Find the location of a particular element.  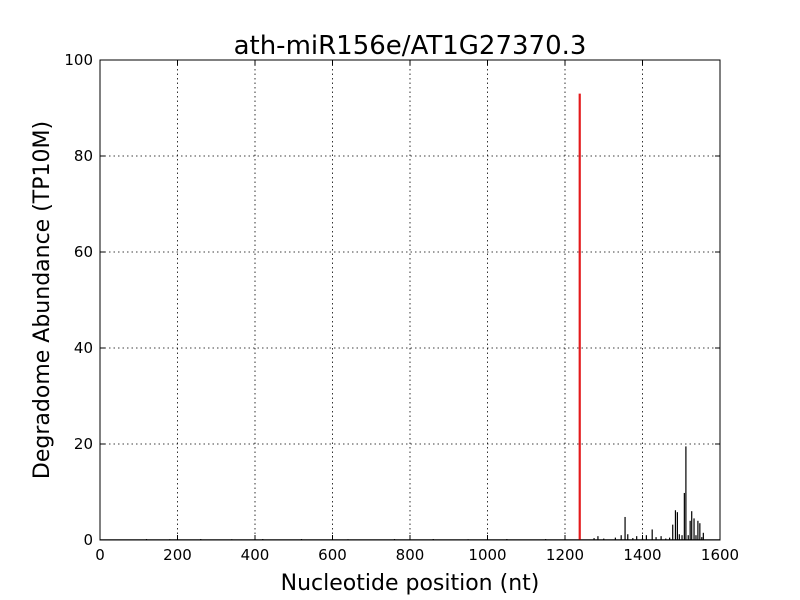

x-tick-label: 1400 is located at coordinates (642, 555).